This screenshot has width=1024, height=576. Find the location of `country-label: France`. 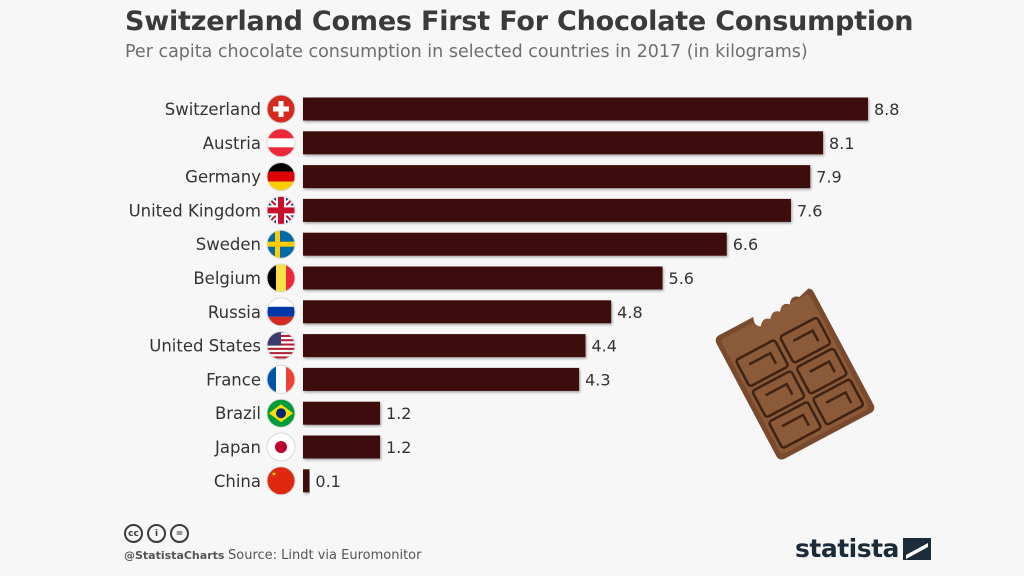

country-label: France is located at coordinates (233, 379).